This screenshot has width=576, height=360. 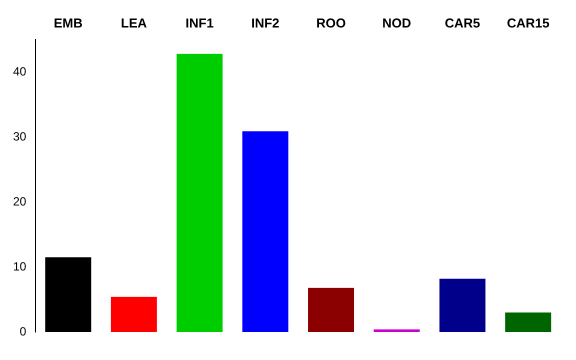 What do you see at coordinates (134, 22) in the screenshot?
I see `x-tick-label: LEA` at bounding box center [134, 22].